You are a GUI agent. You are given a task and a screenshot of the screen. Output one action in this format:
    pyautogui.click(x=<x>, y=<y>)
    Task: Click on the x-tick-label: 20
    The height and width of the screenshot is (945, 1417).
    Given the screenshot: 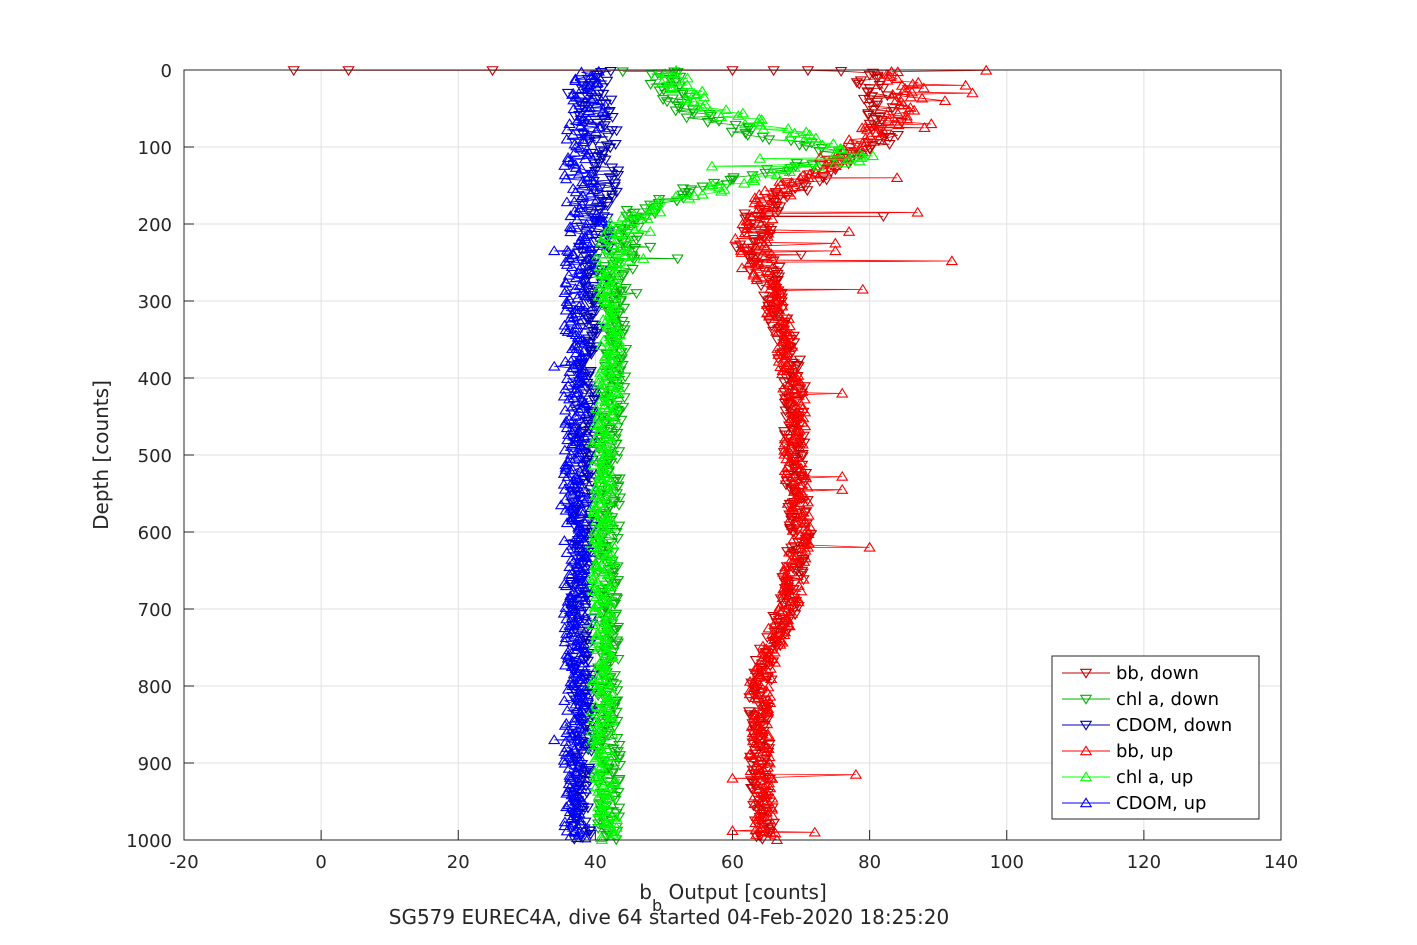 What is the action you would take?
    pyautogui.click(x=458, y=862)
    